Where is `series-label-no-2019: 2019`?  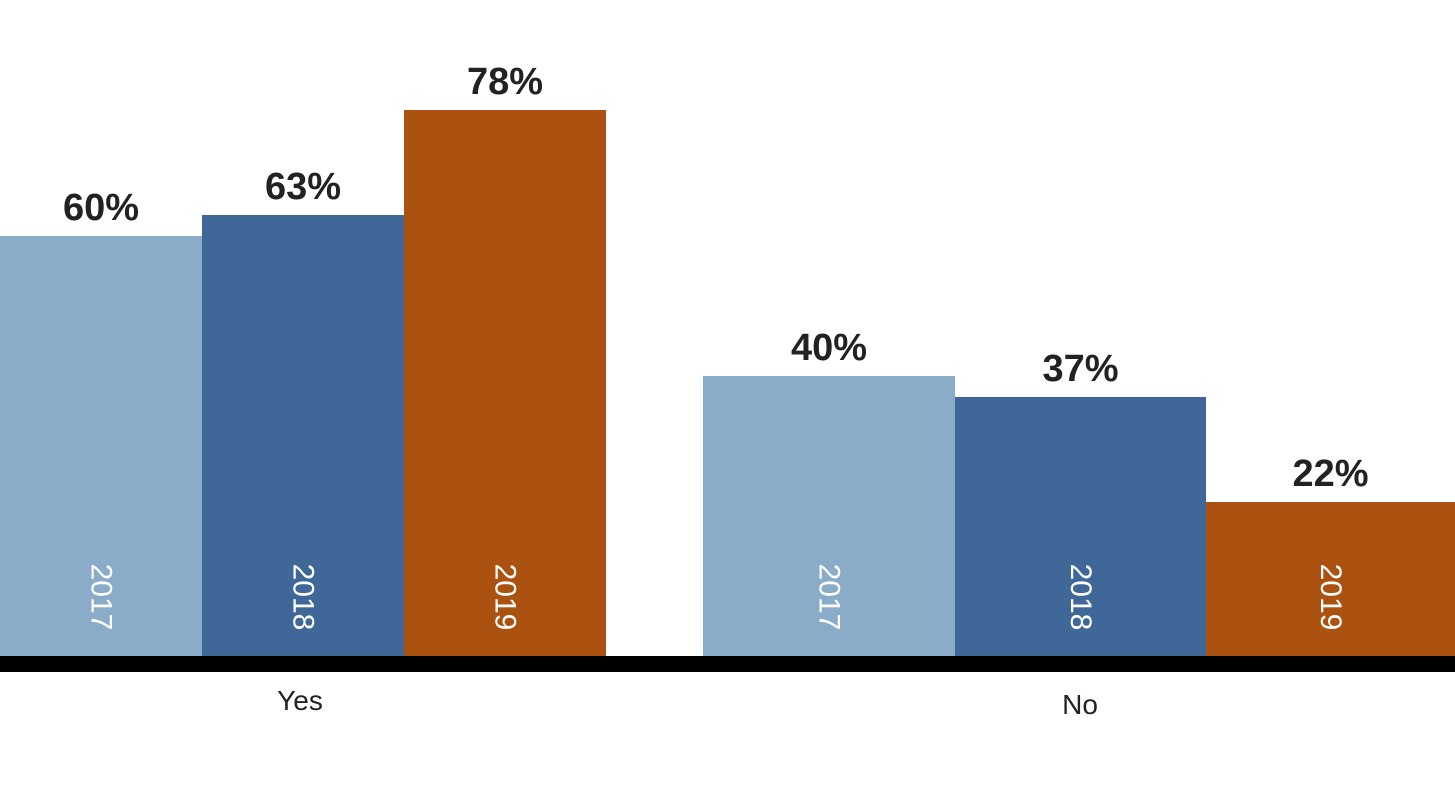
series-label-no-2019: 2019 is located at coordinates (1330, 597).